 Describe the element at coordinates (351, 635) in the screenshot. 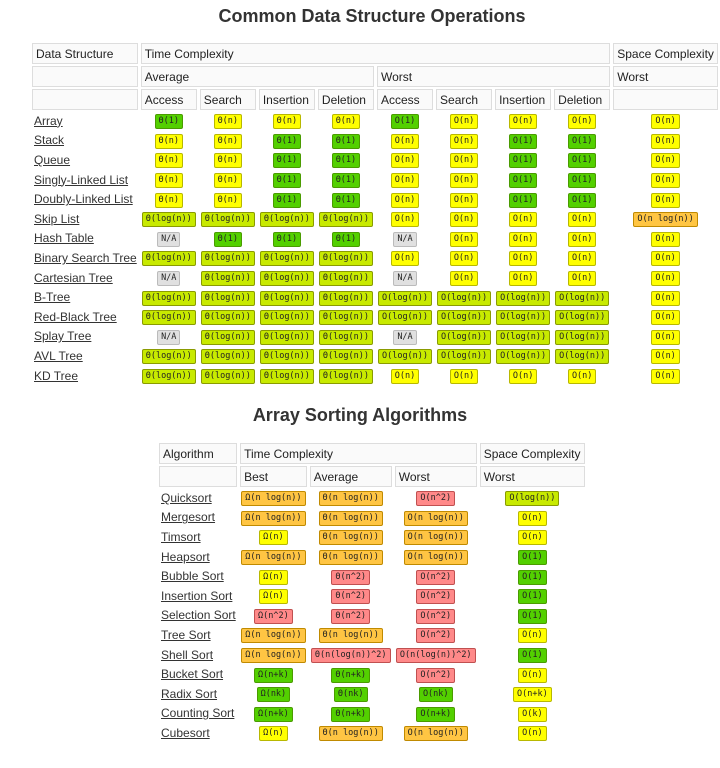

I see `complexity-cell: Θ(n log(n))` at that location.